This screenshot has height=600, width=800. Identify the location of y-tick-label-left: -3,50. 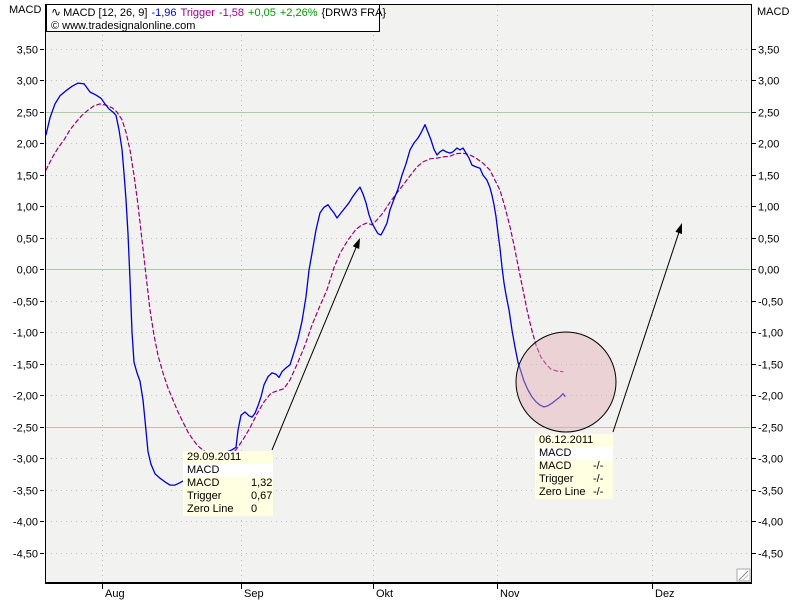
(25, 492).